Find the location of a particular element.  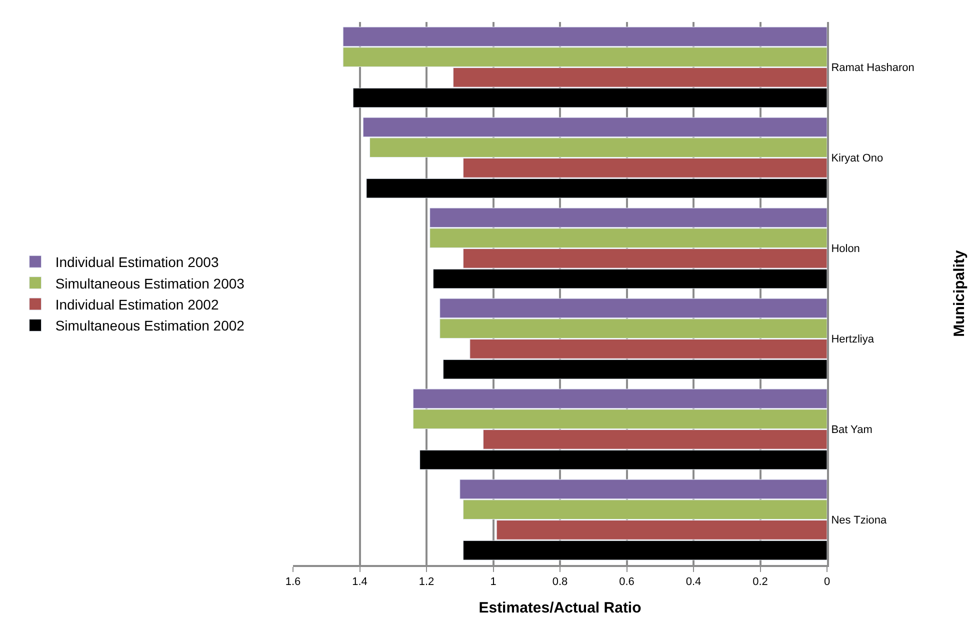

legend-label: Simultaneous Estimation 2003 is located at coordinates (150, 283).